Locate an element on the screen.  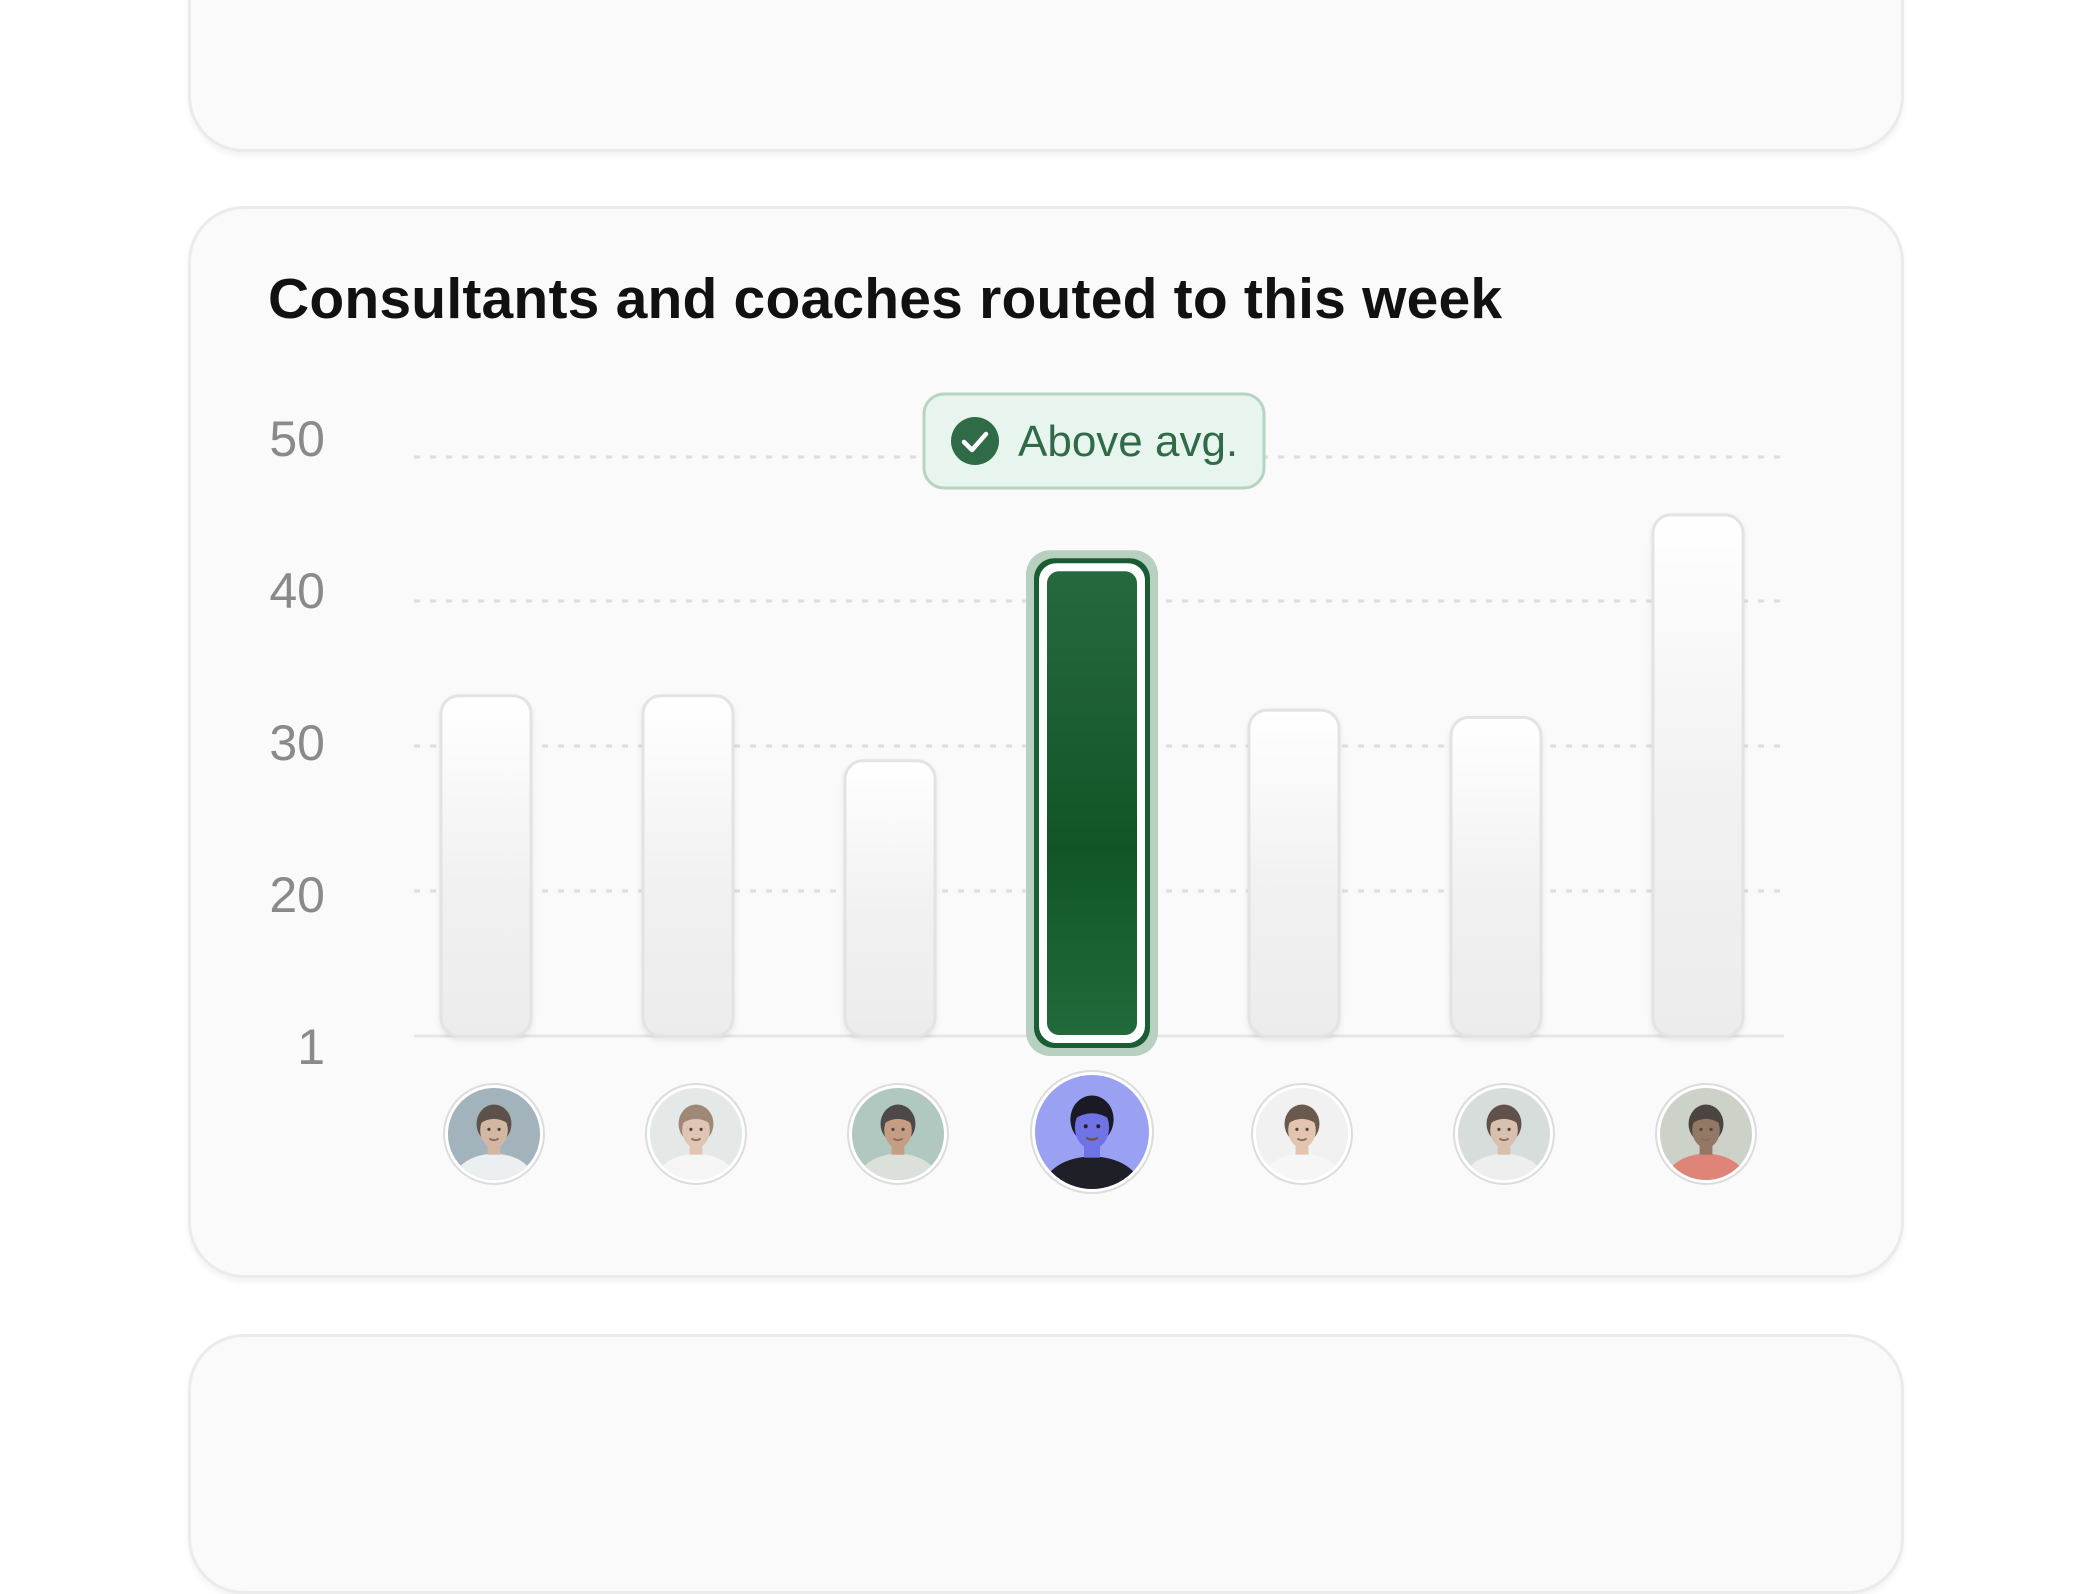
y-axis-ticks: 1 20 30 40 50 is located at coordinates (297, 743).